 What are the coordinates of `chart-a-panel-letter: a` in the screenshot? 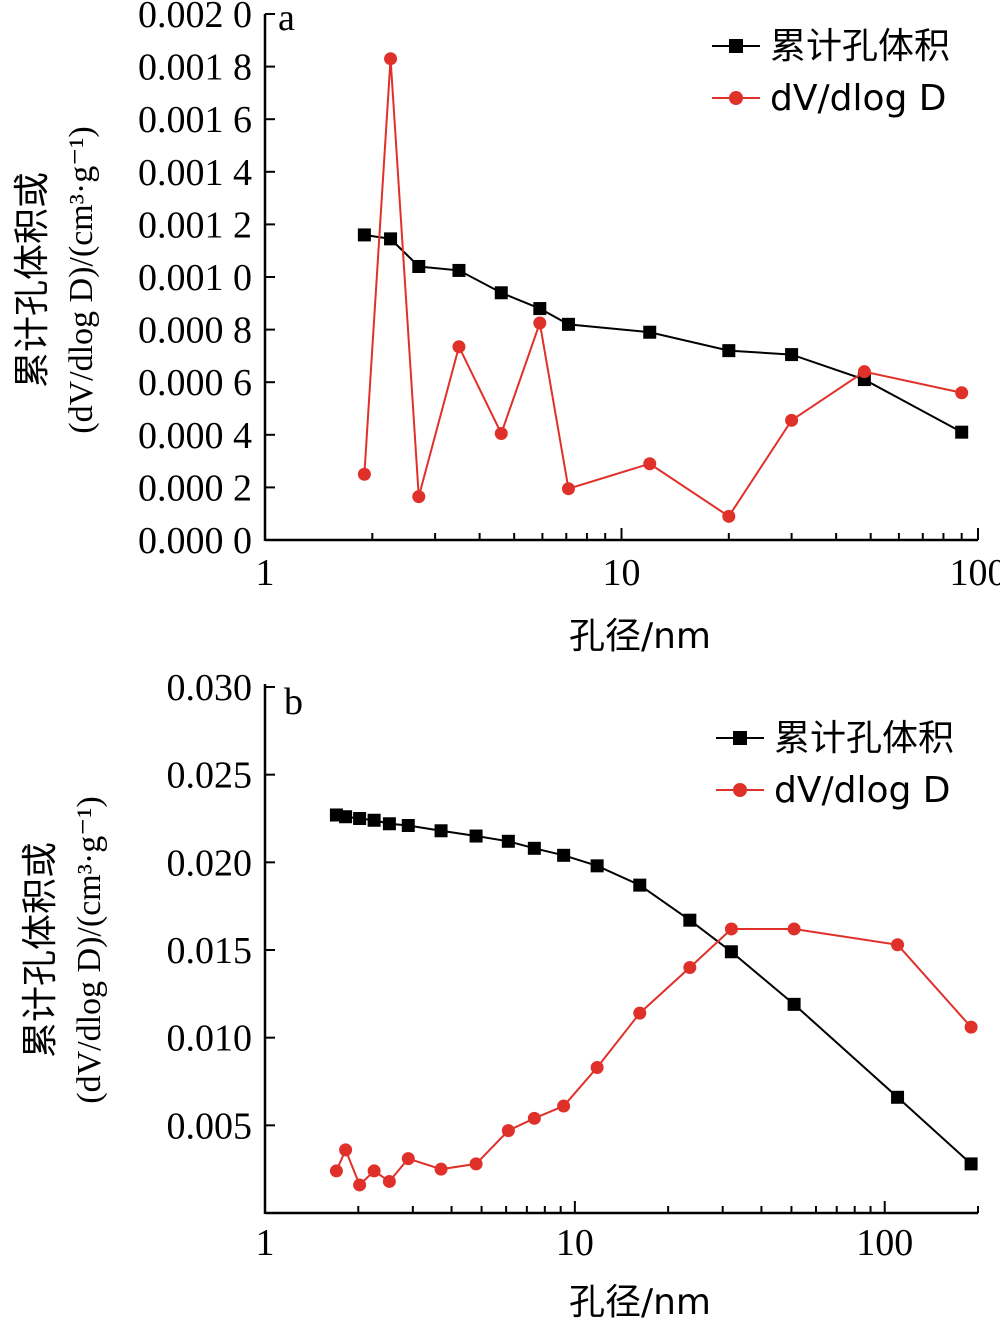 It's located at (286, 19).